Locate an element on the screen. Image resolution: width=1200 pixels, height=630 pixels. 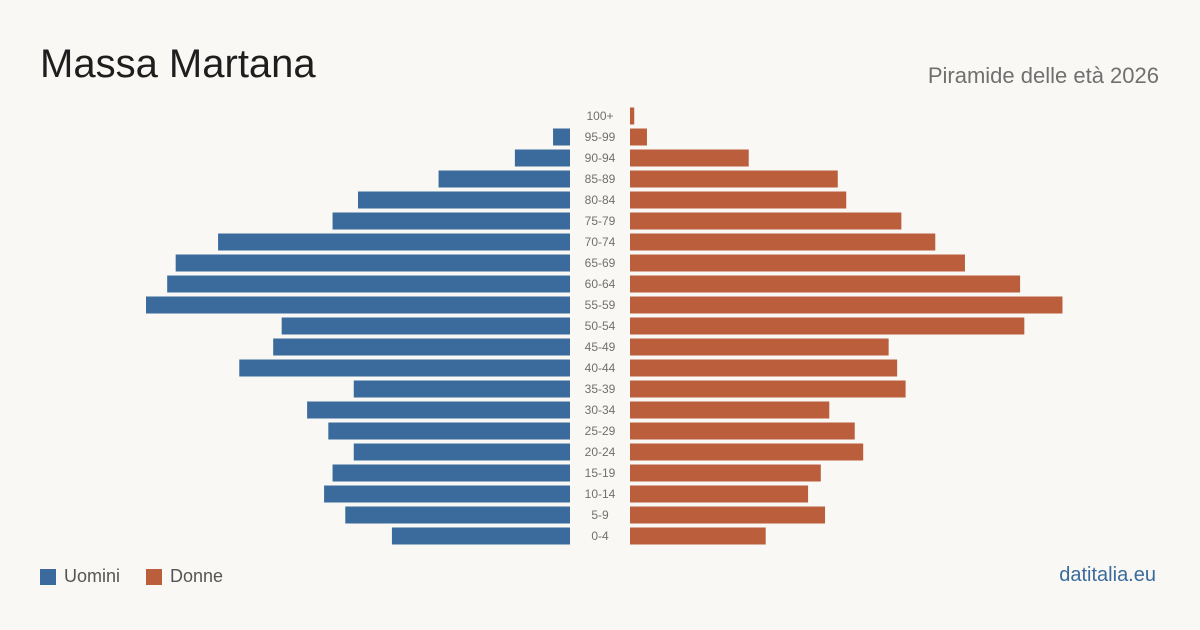
age-label-60-64: 60-64 is located at coordinates (600, 284).